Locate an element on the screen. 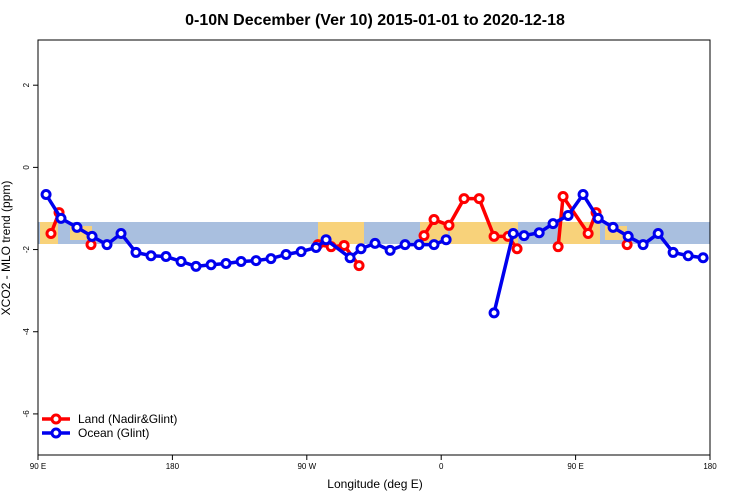 This screenshot has height=500, width=750. x-axis-label: Longitude (deg E) is located at coordinates (374, 484).